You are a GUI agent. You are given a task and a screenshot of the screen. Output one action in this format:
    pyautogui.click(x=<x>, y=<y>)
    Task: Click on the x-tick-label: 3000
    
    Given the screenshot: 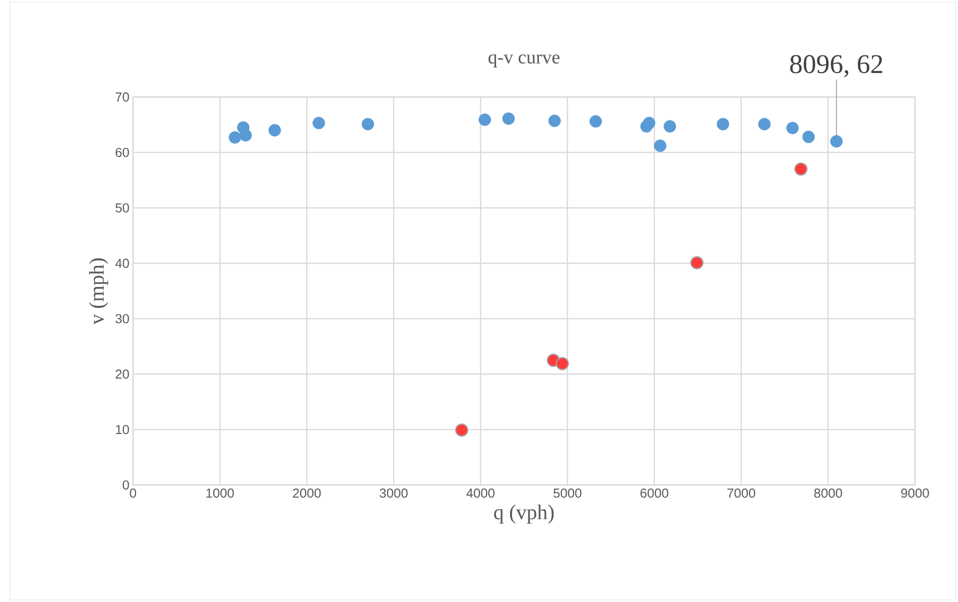 What is the action you would take?
    pyautogui.click(x=394, y=493)
    